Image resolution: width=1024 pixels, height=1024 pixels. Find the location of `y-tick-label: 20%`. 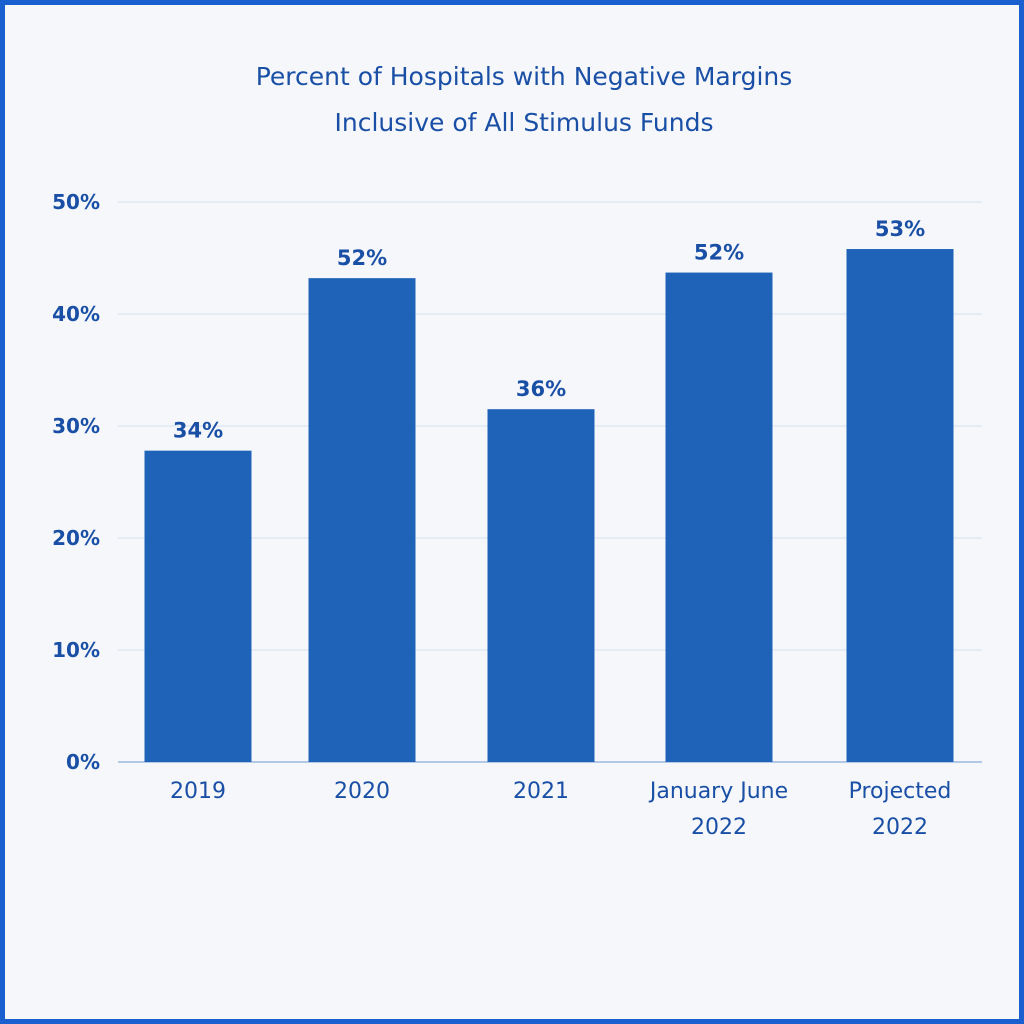

y-tick-label: 20% is located at coordinates (76, 538).